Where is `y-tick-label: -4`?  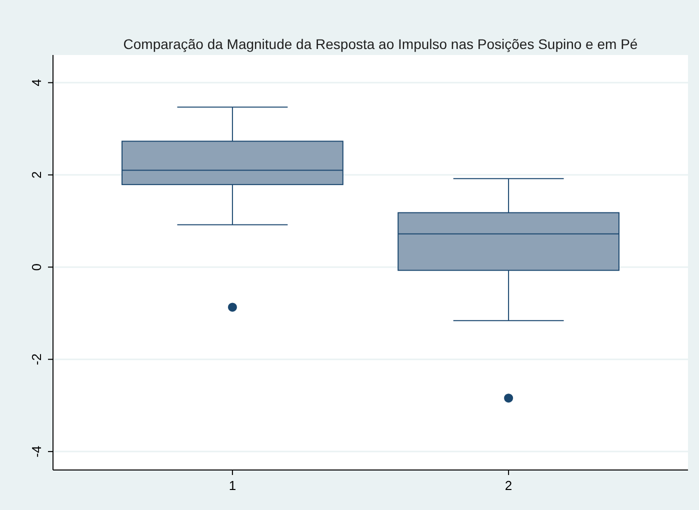 y-tick-label: -4 is located at coordinates (36, 452).